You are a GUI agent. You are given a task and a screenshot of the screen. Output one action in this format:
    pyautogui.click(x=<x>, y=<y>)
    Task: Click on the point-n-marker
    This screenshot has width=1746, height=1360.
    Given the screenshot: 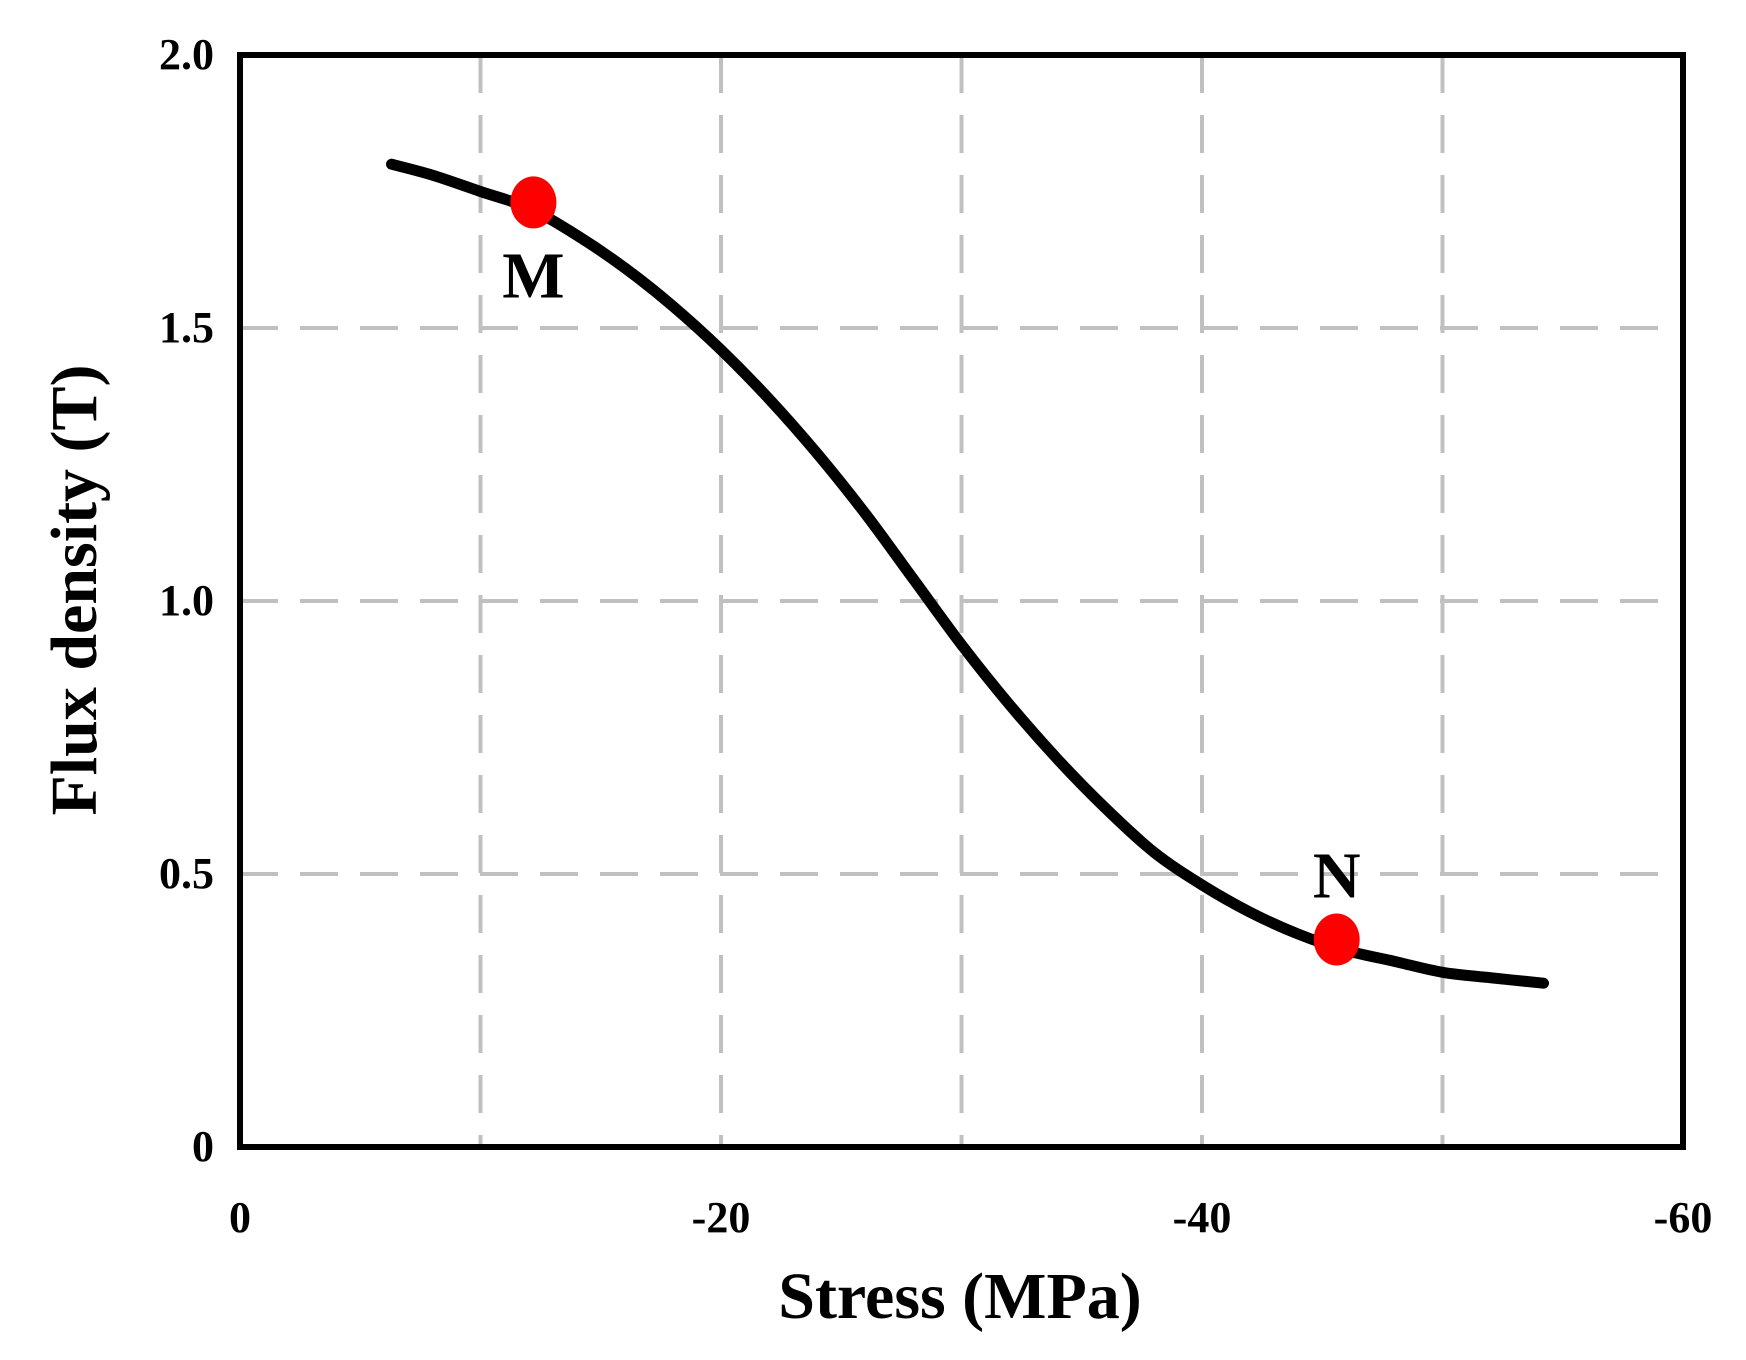 What is the action you would take?
    pyautogui.click(x=1336, y=939)
    